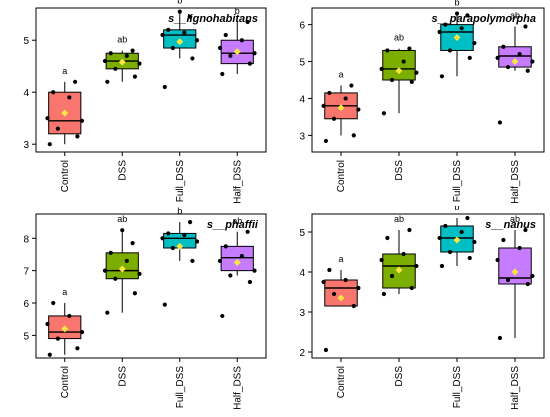 The width and height of the screenshot is (550, 417). What do you see at coordinates (428, 80) in the screenshot?
I see `plot-area` at bounding box center [428, 80].